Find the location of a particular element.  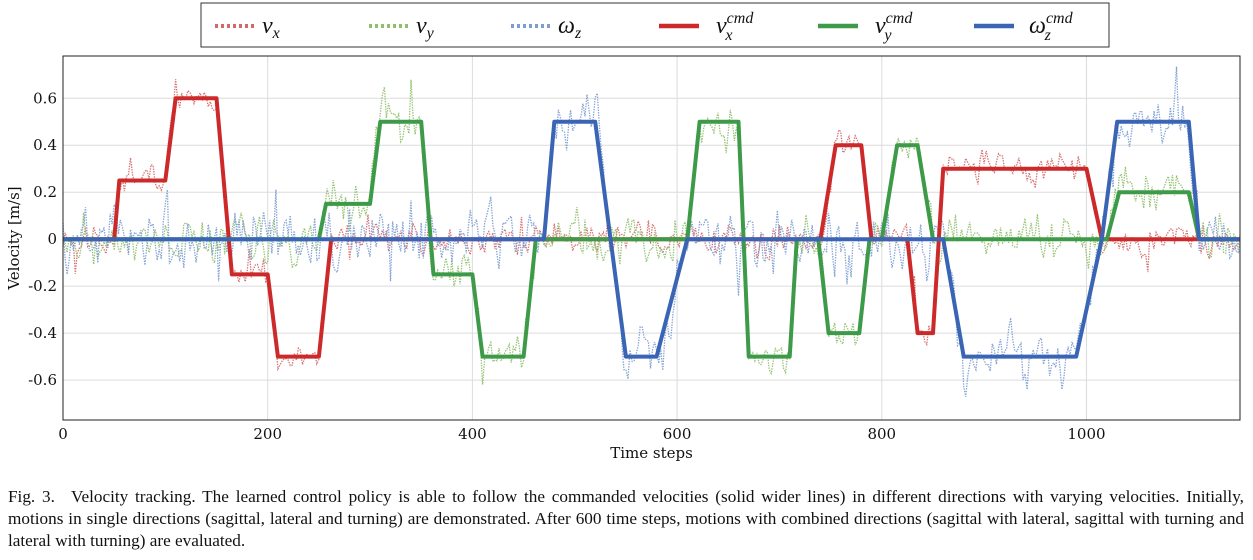

y-tick-label: 0.4 is located at coordinates (45, 145).